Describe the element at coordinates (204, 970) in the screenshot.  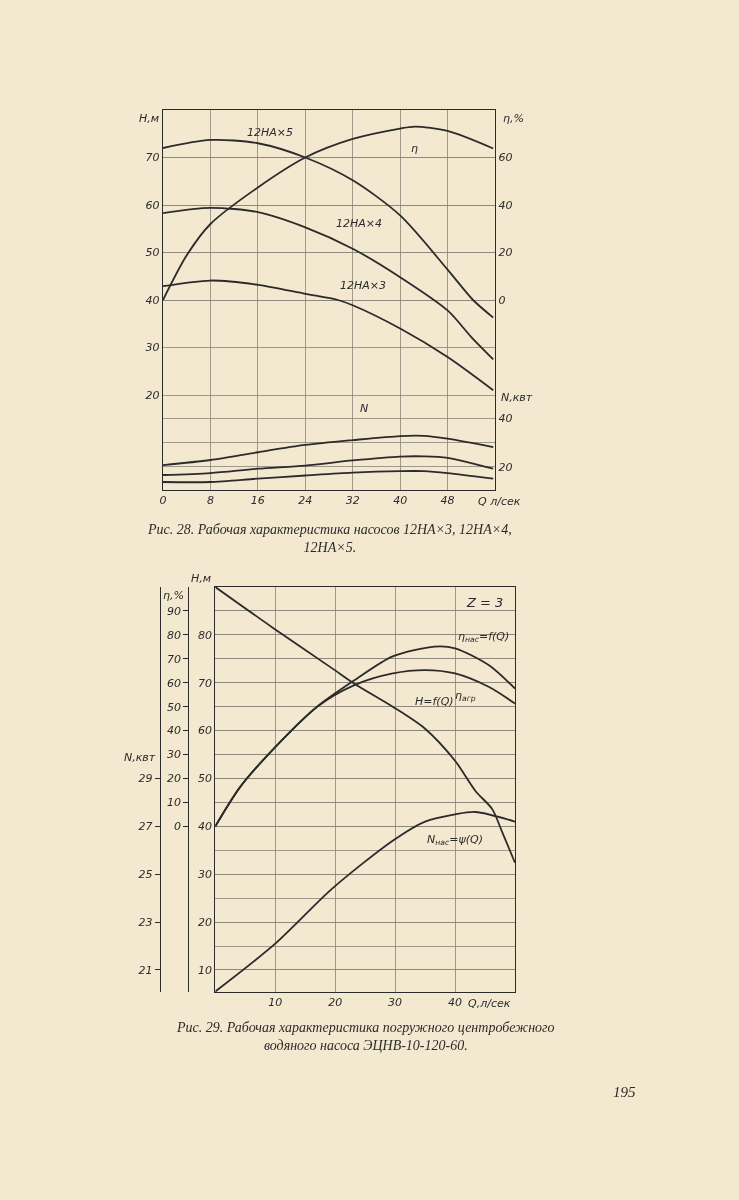
I see `y-tick-label: 10` at that location.